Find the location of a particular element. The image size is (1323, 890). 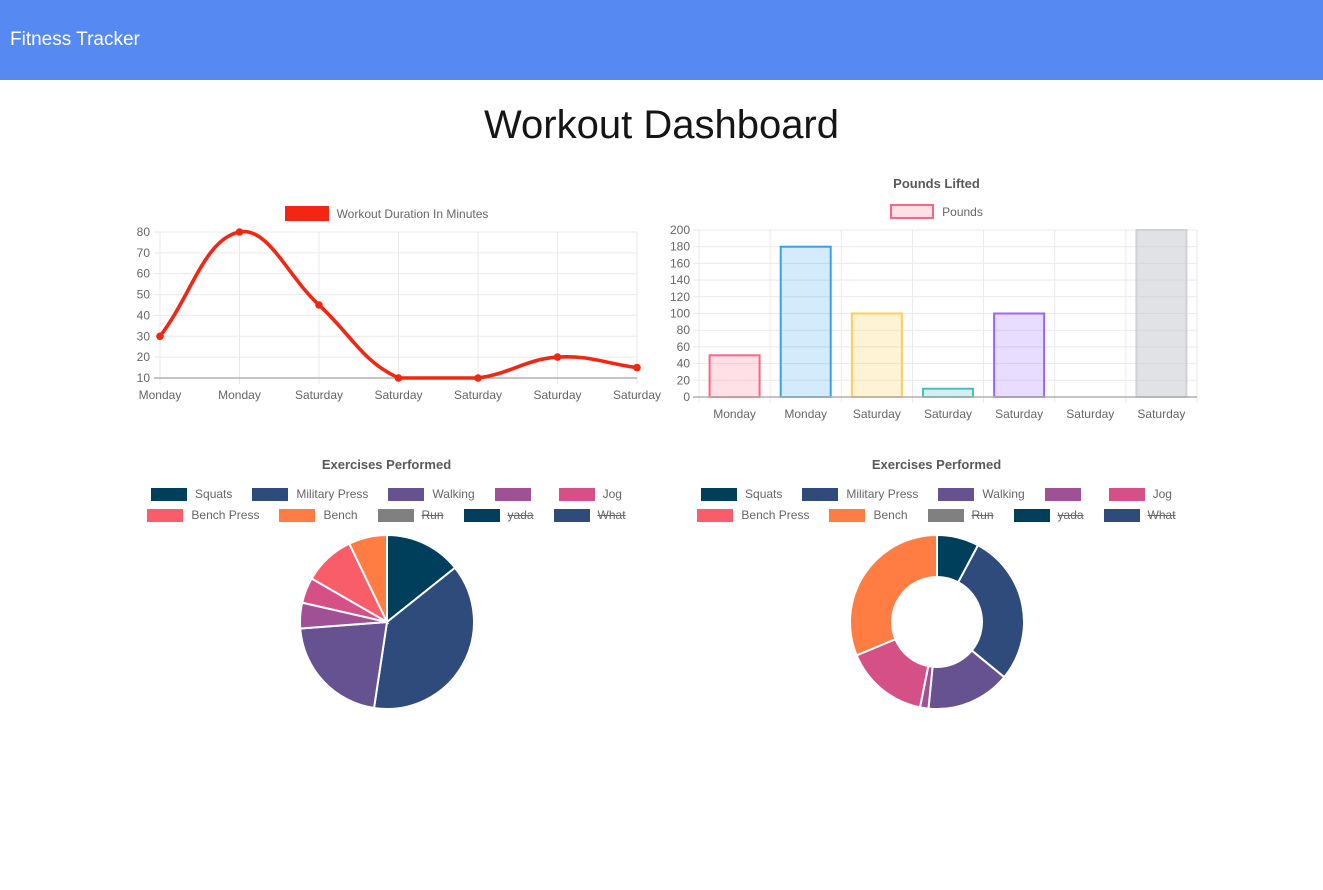

y-tick-label: 50 is located at coordinates (143, 295).